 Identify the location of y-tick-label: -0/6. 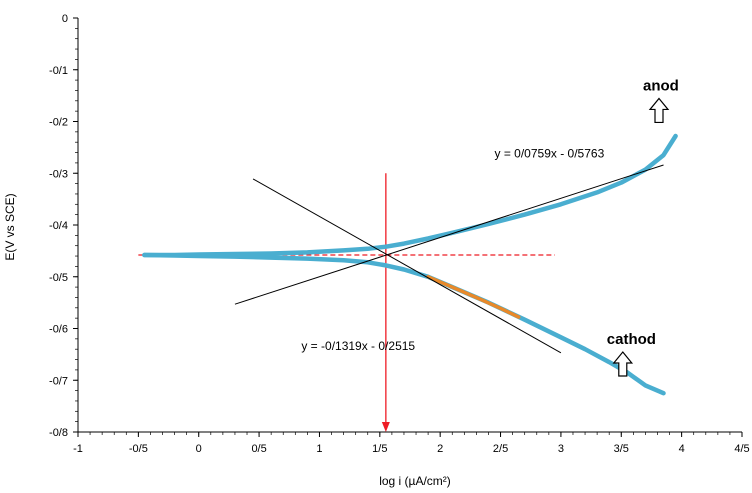
(58, 330).